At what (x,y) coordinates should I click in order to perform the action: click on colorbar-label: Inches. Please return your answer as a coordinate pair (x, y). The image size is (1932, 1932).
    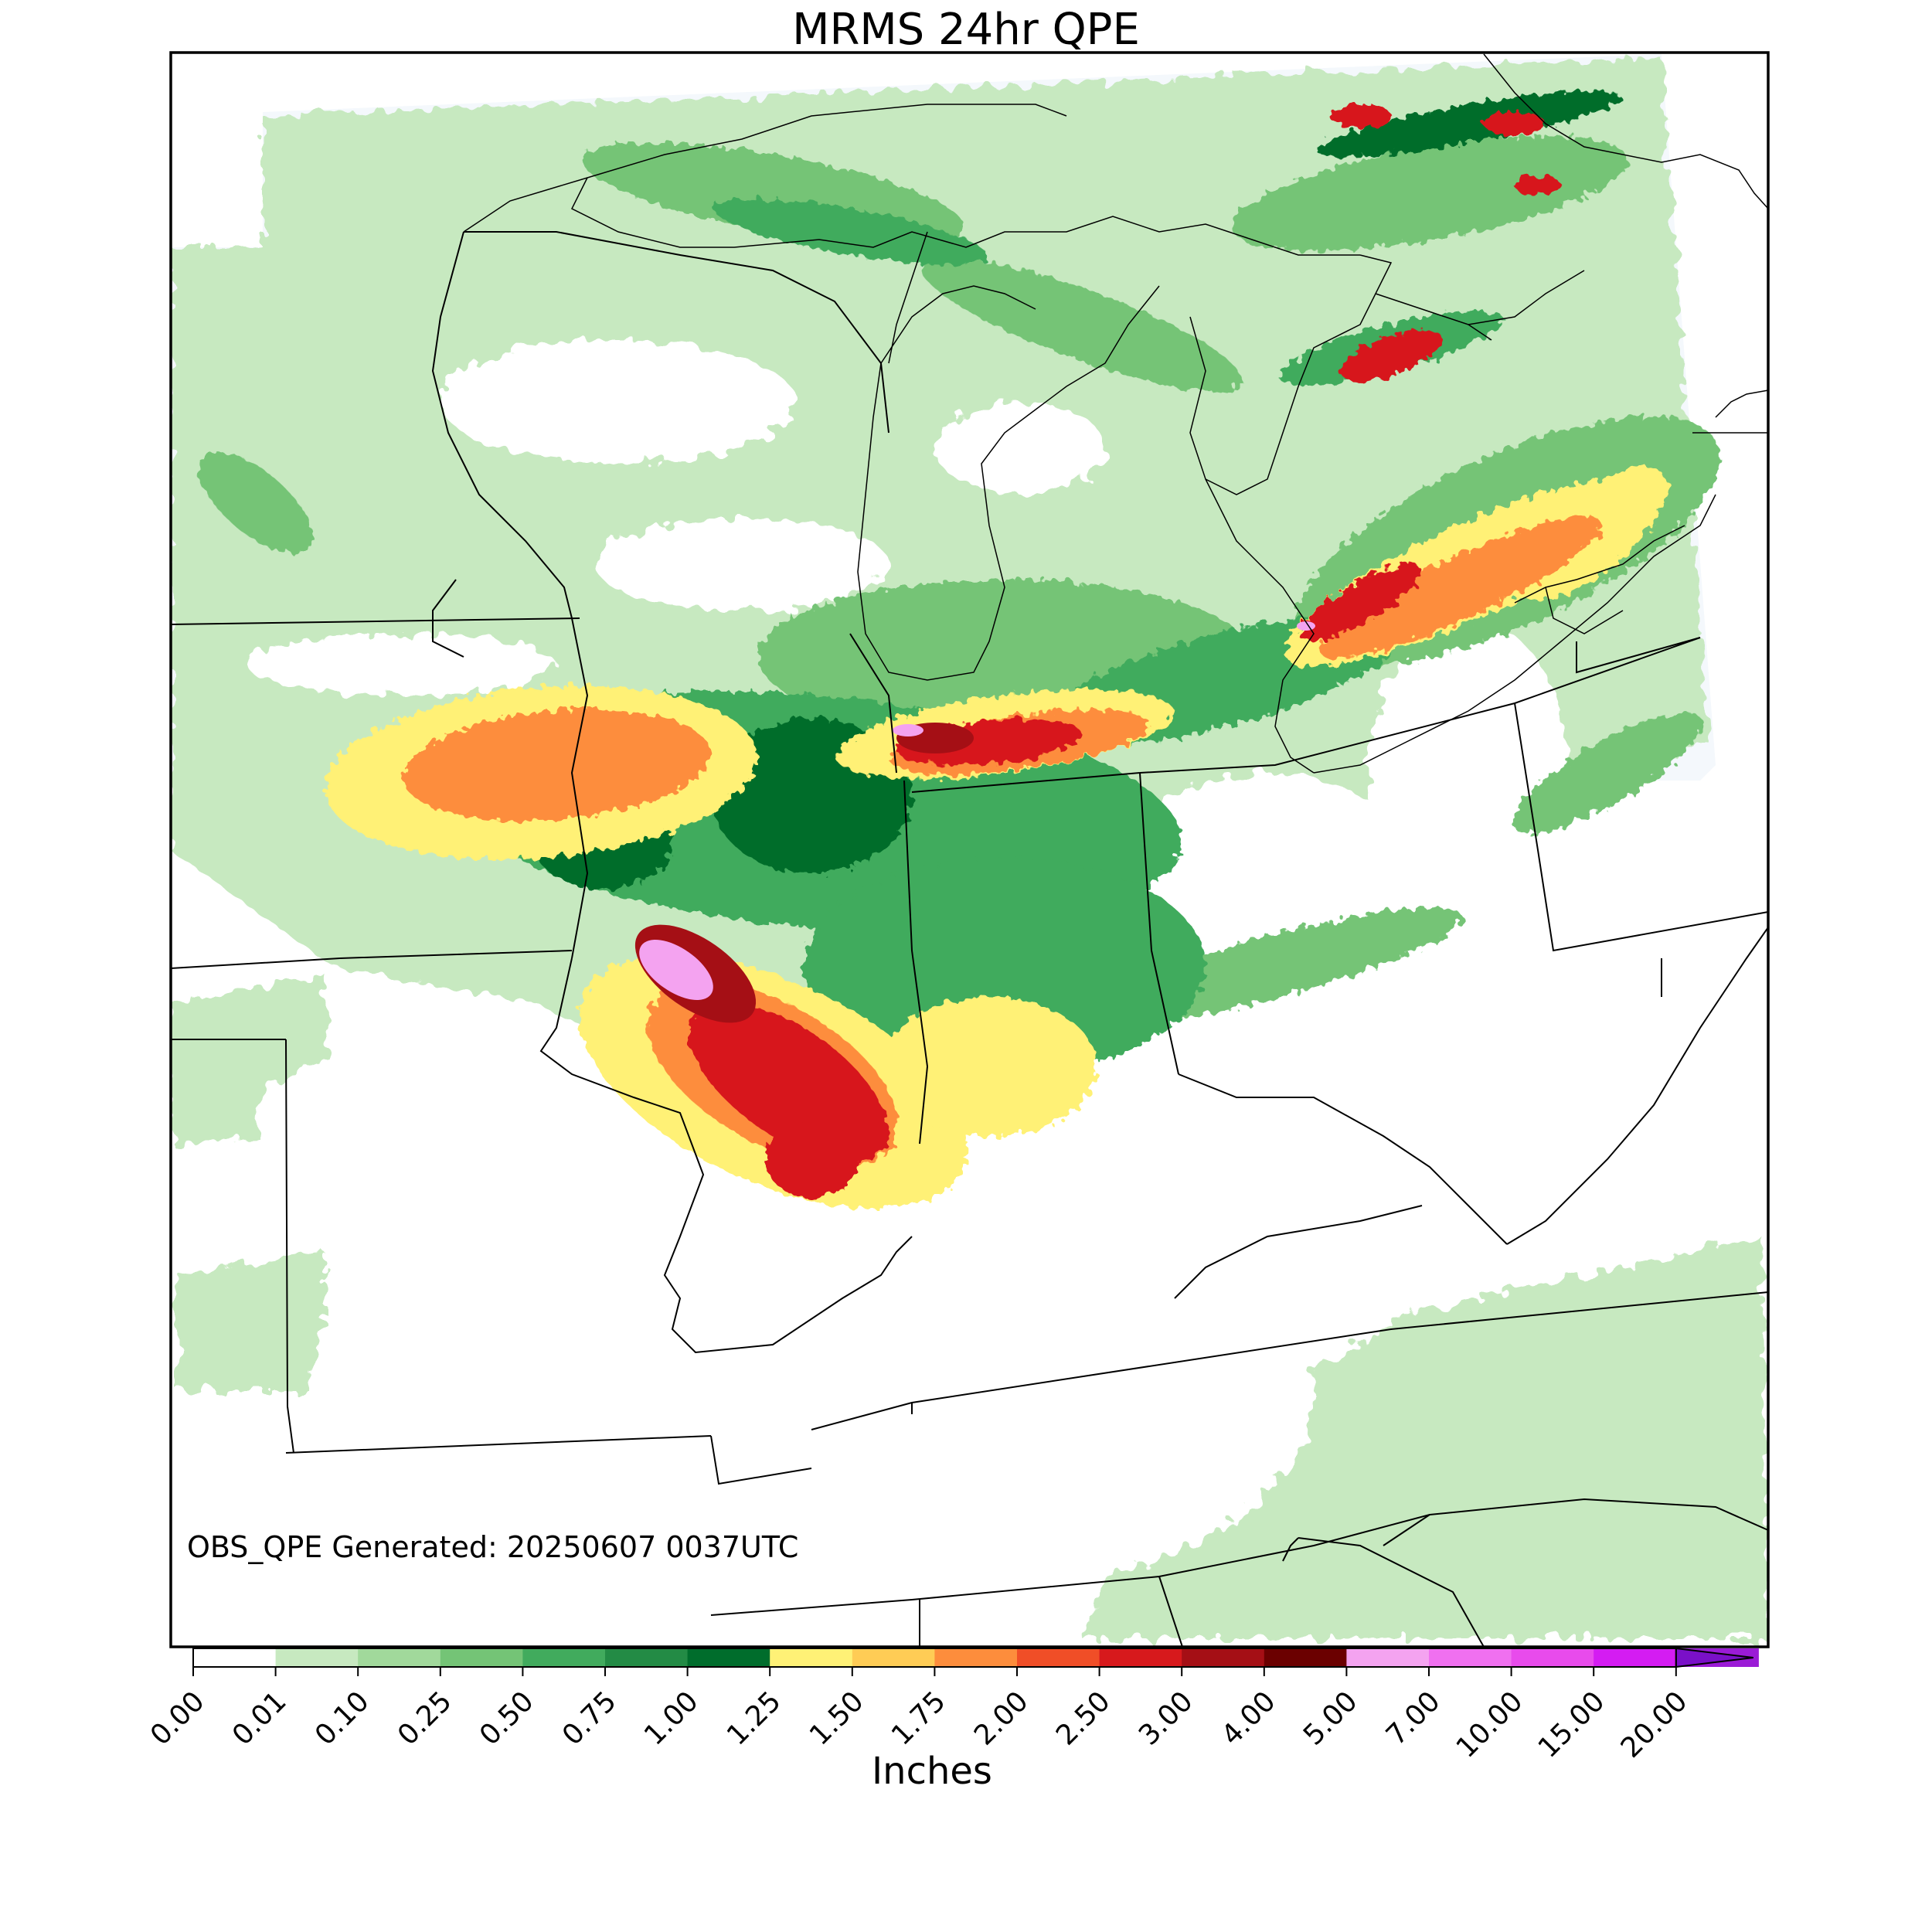
    Looking at the image, I should click on (932, 1771).